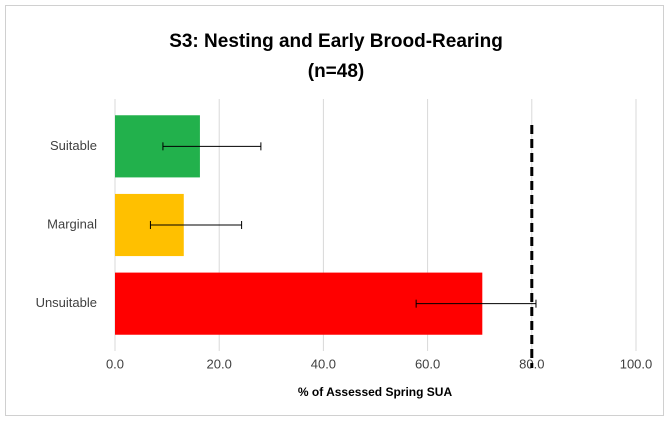 Image resolution: width=669 pixels, height=421 pixels. Describe the element at coordinates (336, 41) in the screenshot. I see `chart-title: S3: Nesting and Early Brood-Rearing` at that location.